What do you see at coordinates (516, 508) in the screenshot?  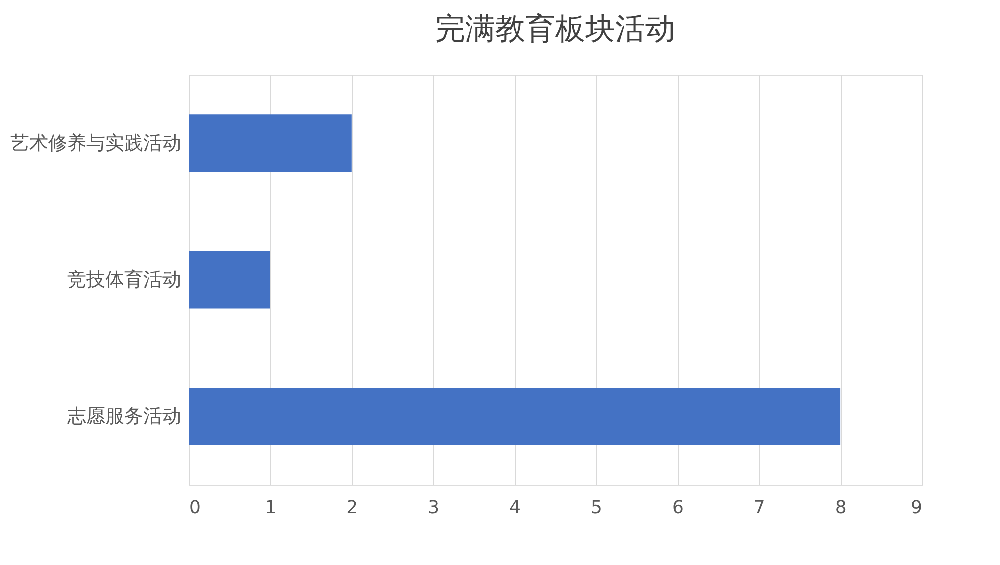 I see `x-tick-label: 4` at bounding box center [516, 508].